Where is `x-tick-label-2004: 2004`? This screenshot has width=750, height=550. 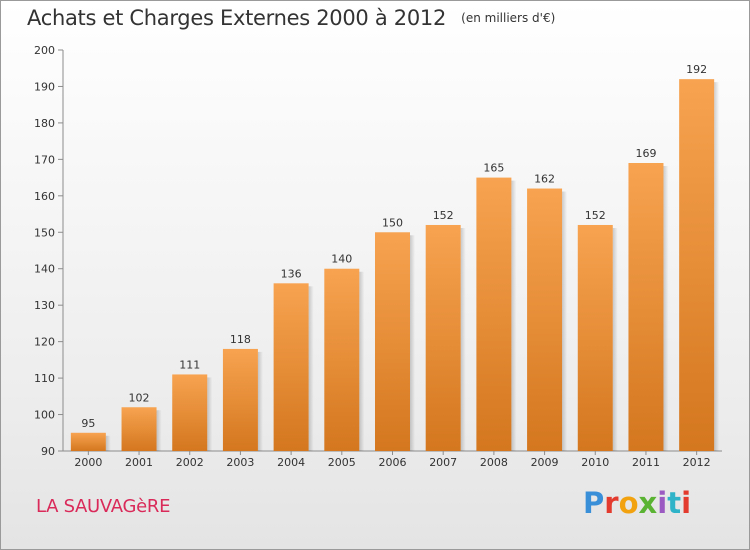 x-tick-label-2004: 2004 is located at coordinates (291, 462).